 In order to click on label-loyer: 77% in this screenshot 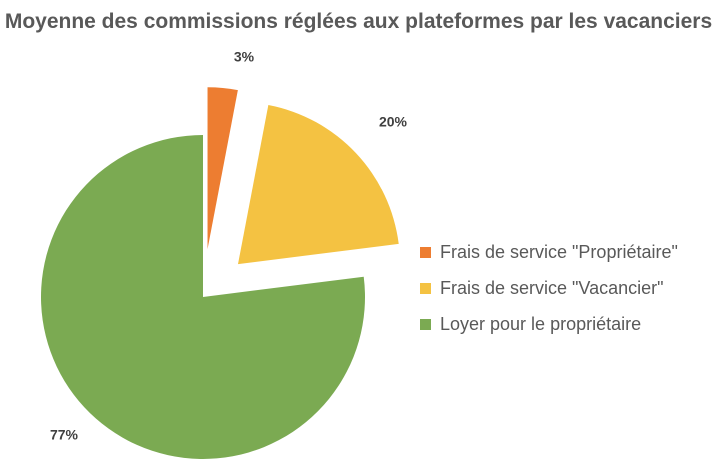, I will do `click(64, 435)`.